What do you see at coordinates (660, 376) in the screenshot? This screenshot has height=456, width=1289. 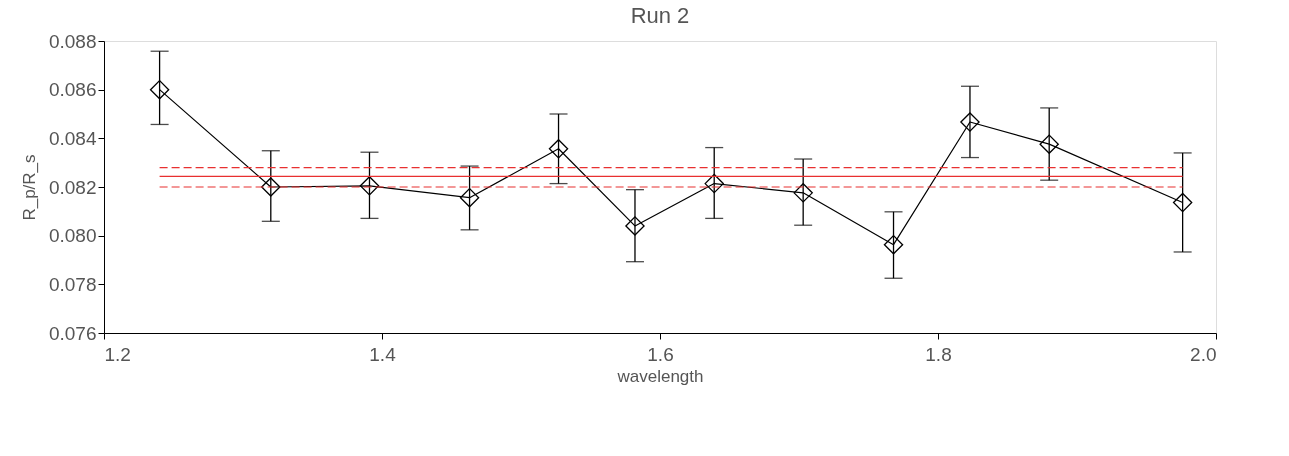 I see `x-axis-title: wavelength` at bounding box center [660, 376].